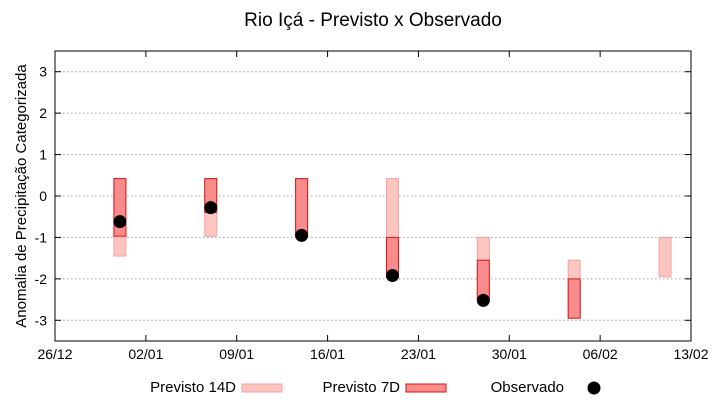 Image resolution: width=720 pixels, height=400 pixels. Describe the element at coordinates (43, 72) in the screenshot. I see `y-tick-label: 3` at that location.